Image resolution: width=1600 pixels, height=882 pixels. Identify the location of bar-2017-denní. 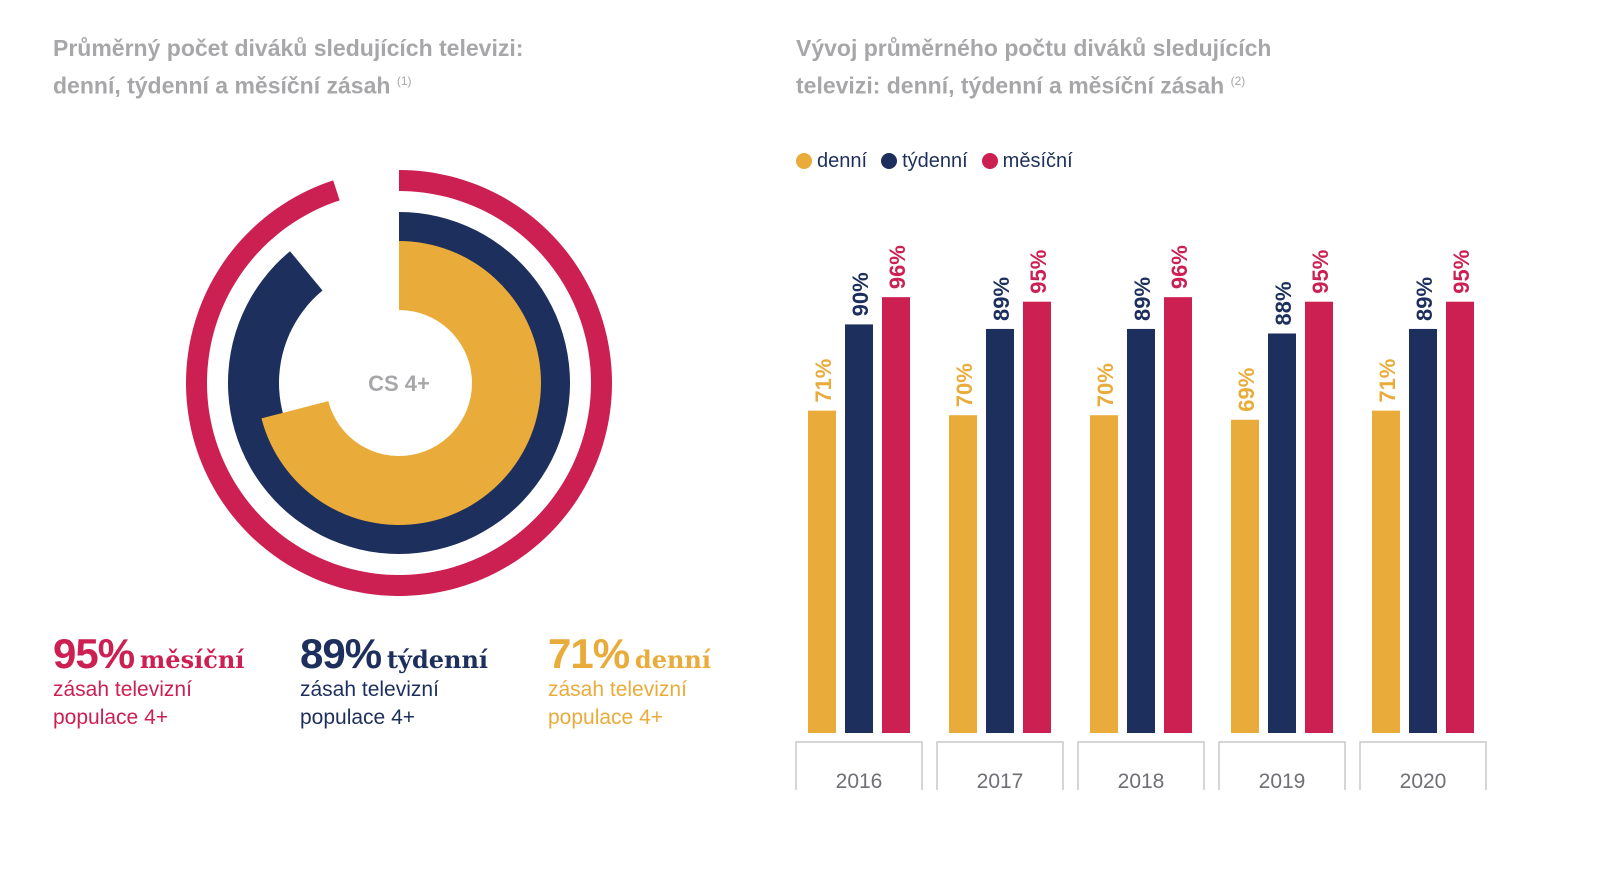
(963, 574).